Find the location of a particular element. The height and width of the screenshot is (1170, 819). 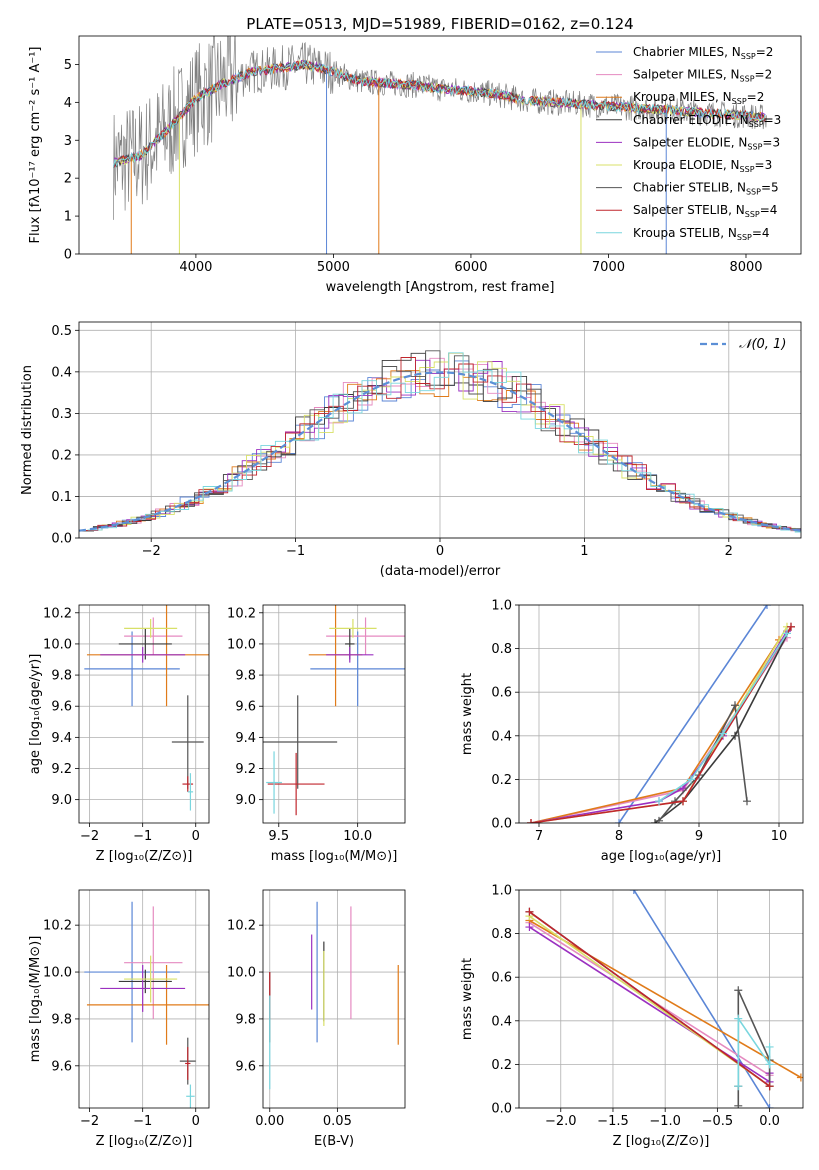

y-tick-label: 0.5 is located at coordinates (61, 331).